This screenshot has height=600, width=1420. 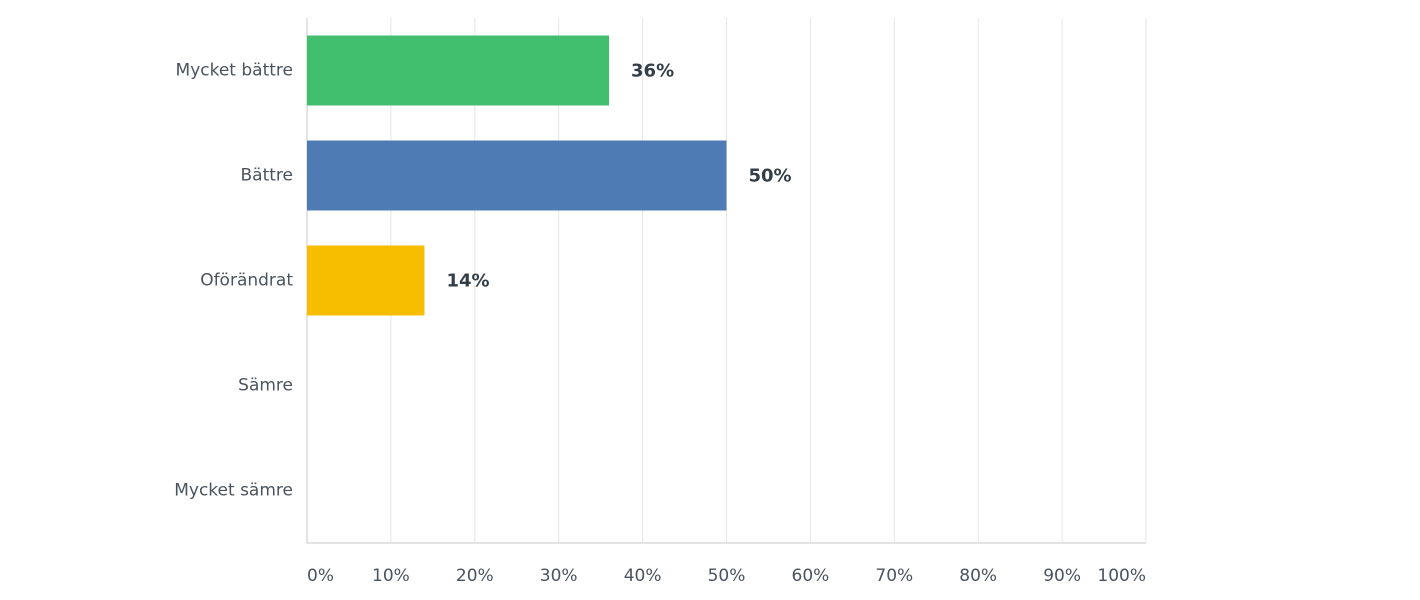 What do you see at coordinates (727, 576) in the screenshot?
I see `x-tick-label: 50%` at bounding box center [727, 576].